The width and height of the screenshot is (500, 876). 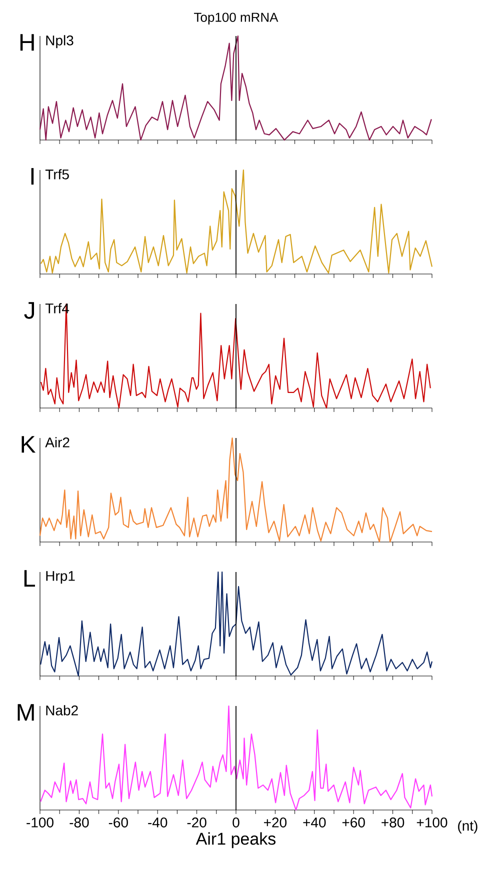 I want to click on x-tick-label: +40, so click(x=314, y=823).